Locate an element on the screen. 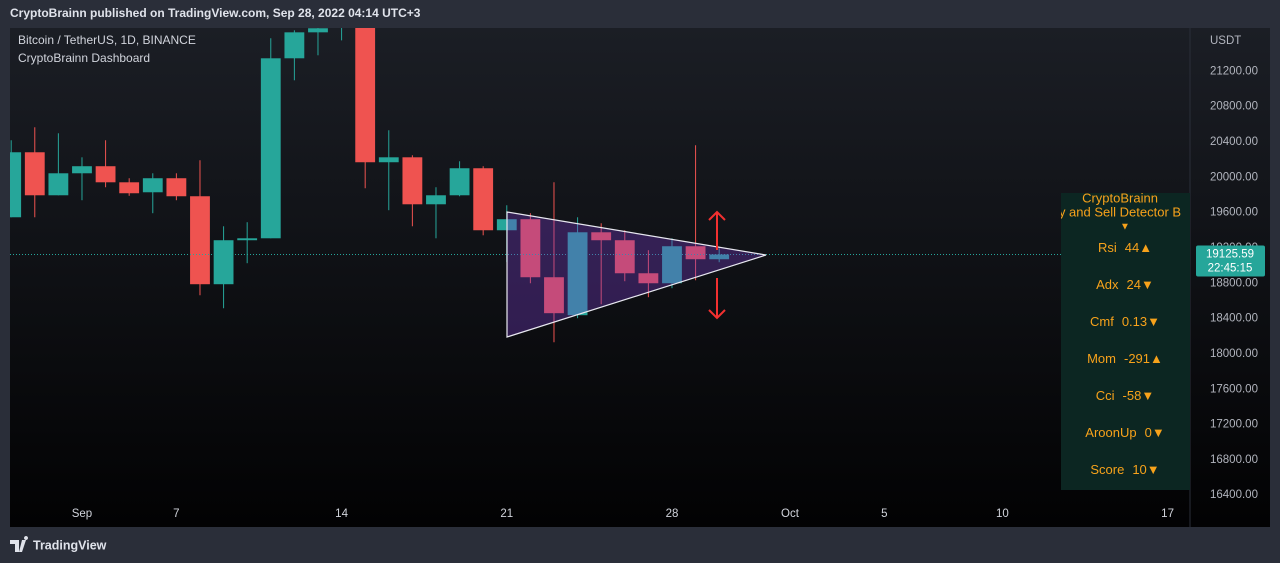  dashboard-signal: ▼ is located at coordinates (1125, 227).